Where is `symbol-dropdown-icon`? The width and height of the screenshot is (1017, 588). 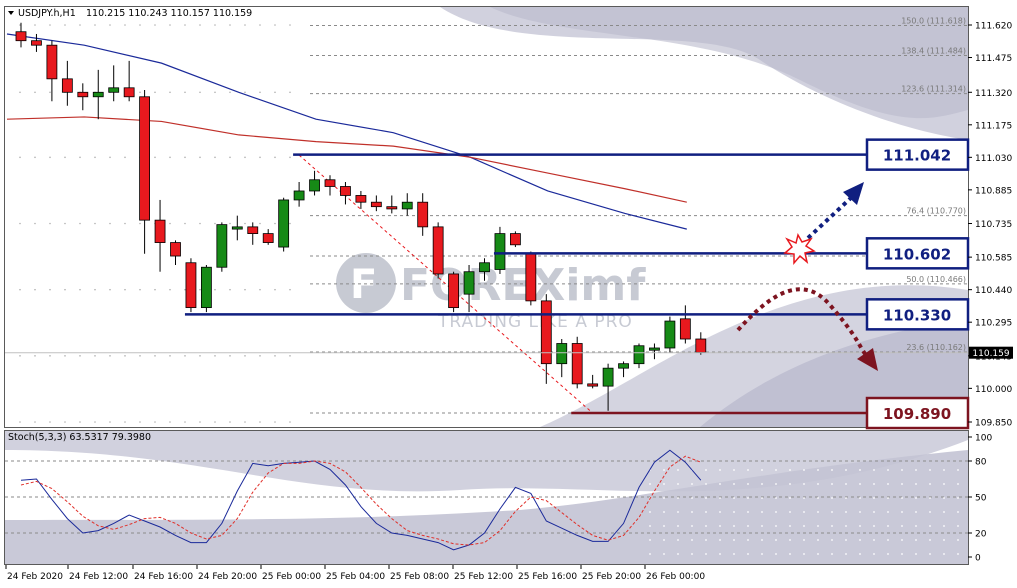
symbol-dropdown-icon is located at coordinates (11, 13).